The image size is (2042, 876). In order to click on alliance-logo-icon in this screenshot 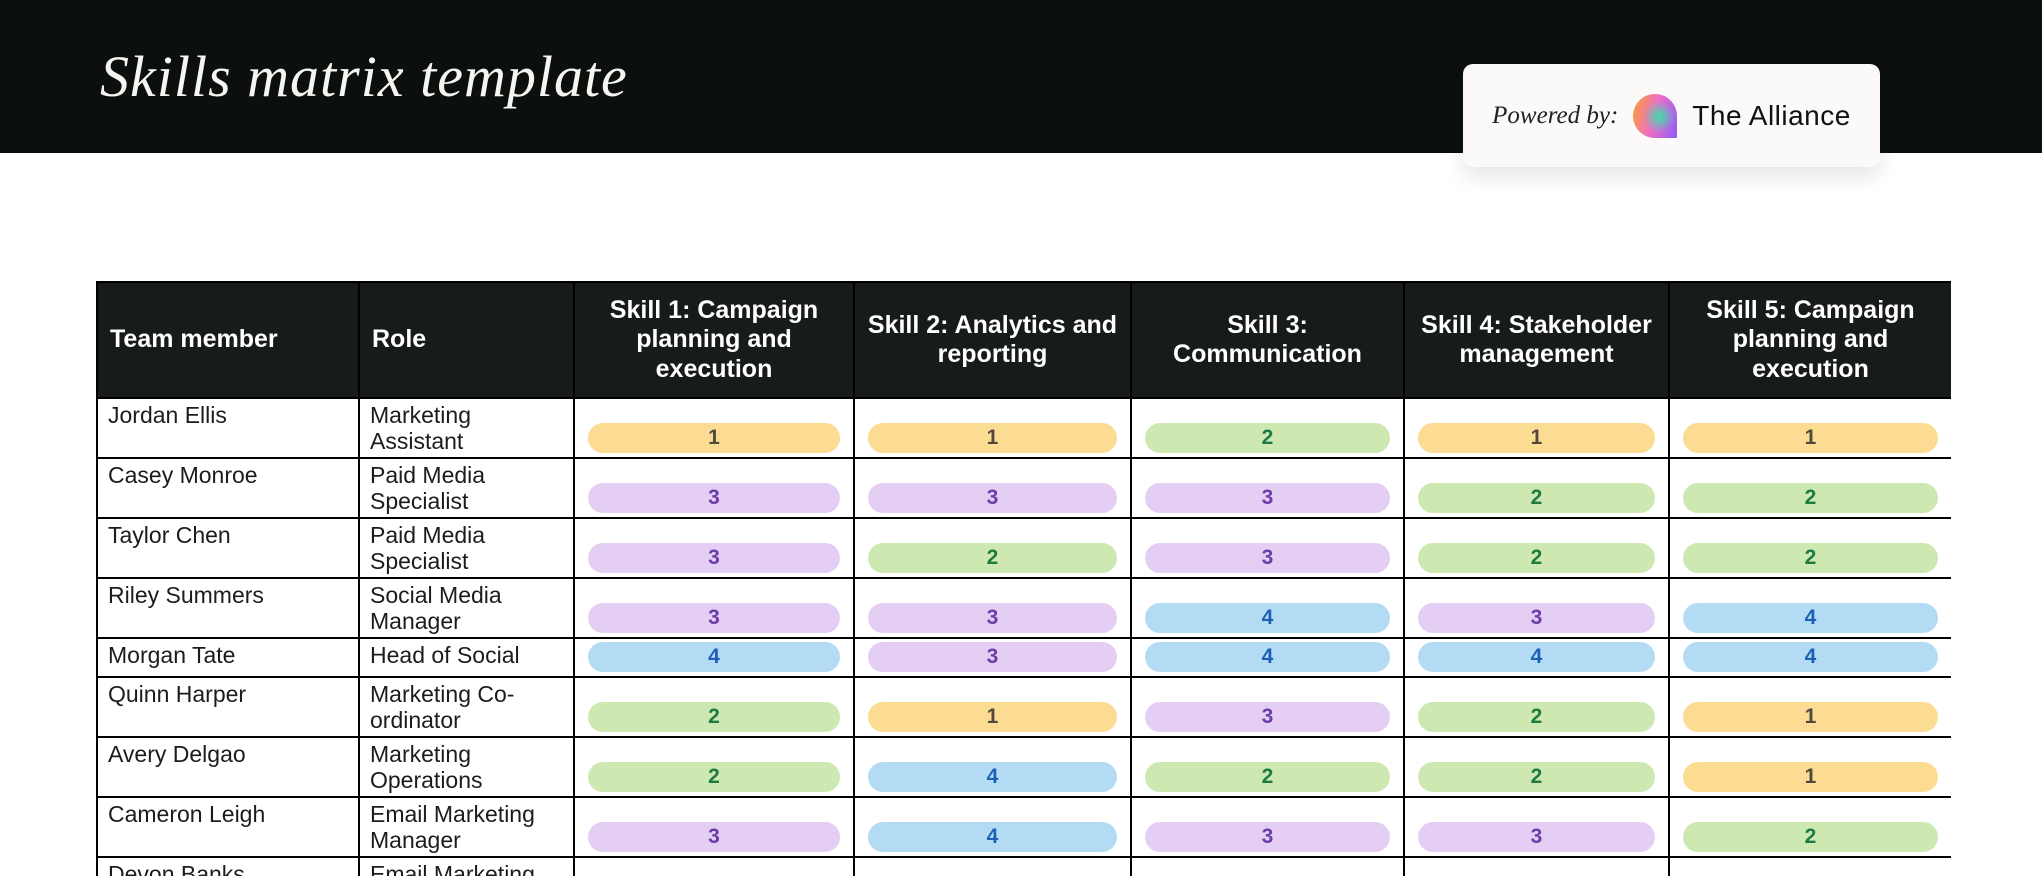, I will do `click(1655, 115)`.